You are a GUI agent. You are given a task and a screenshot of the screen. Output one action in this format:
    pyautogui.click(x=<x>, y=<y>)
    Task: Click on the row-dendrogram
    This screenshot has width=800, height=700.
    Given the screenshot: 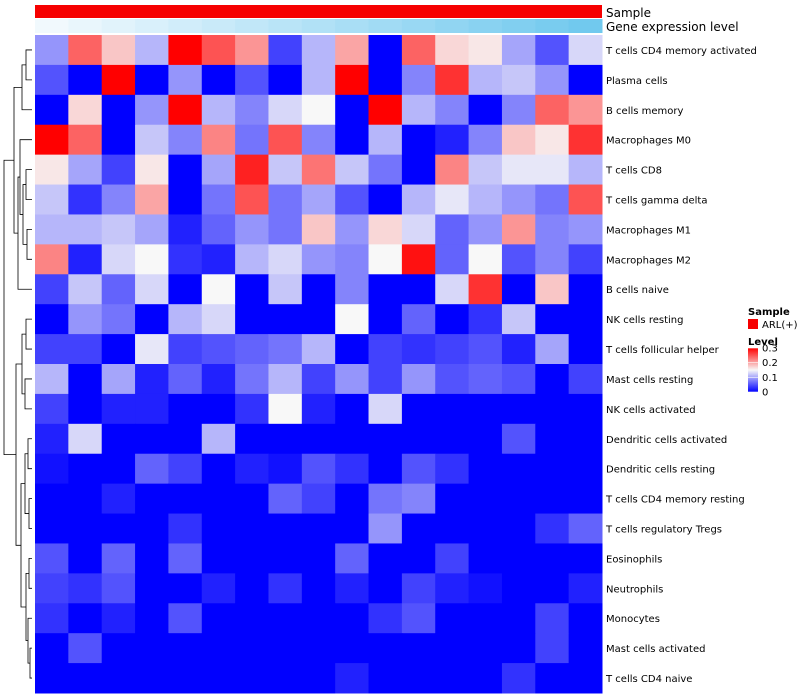 What is the action you would take?
    pyautogui.click(x=17, y=364)
    